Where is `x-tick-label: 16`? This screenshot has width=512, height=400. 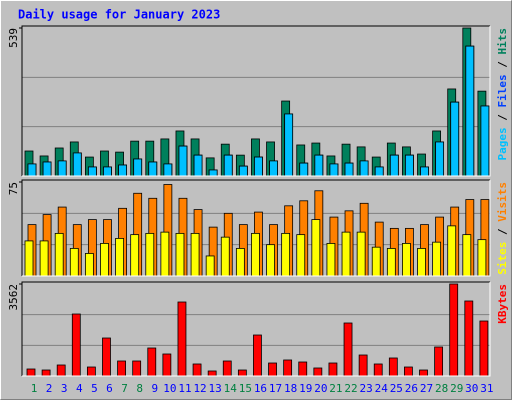
x-tick-label: 16 is located at coordinates (260, 388).